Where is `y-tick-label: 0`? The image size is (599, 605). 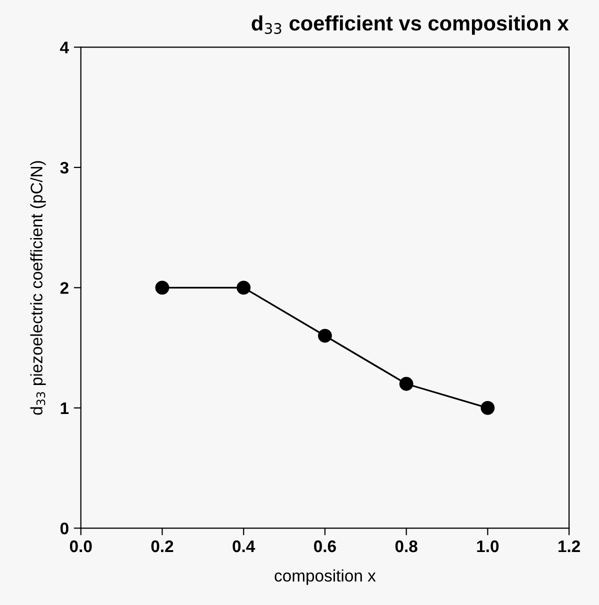 y-tick-label: 0 is located at coordinates (64, 528).